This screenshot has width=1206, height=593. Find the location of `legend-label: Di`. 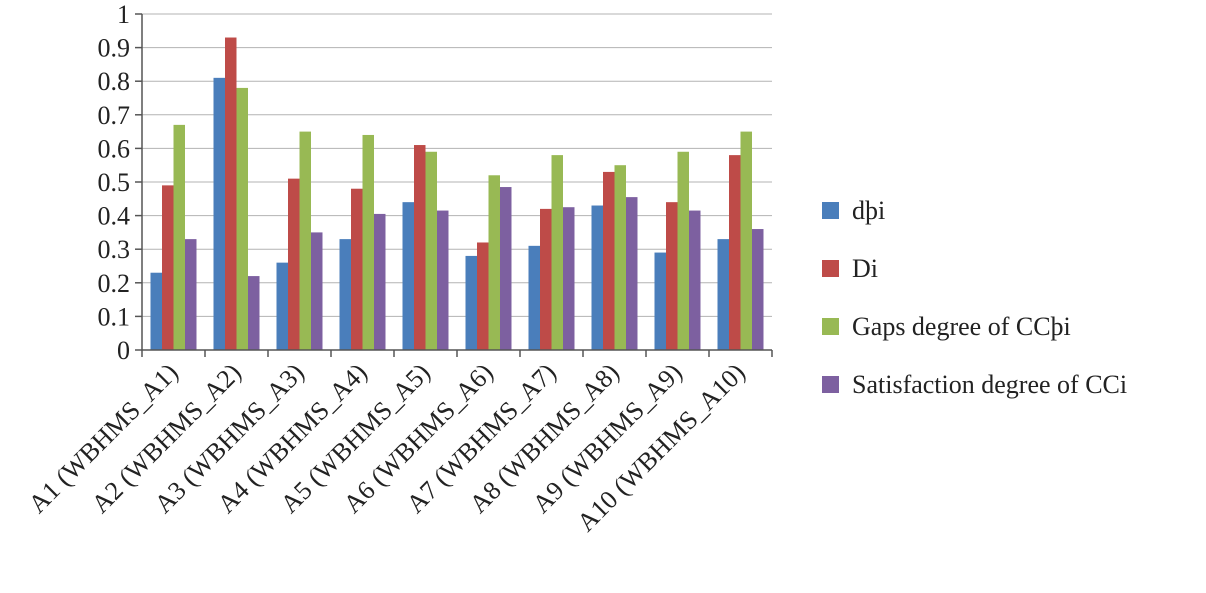

legend-label: Di is located at coordinates (865, 268).